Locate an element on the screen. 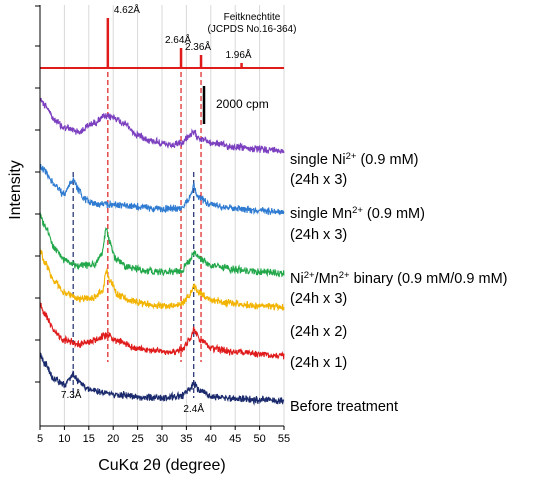  x-tick-label-1: 10 is located at coordinates (64, 439).